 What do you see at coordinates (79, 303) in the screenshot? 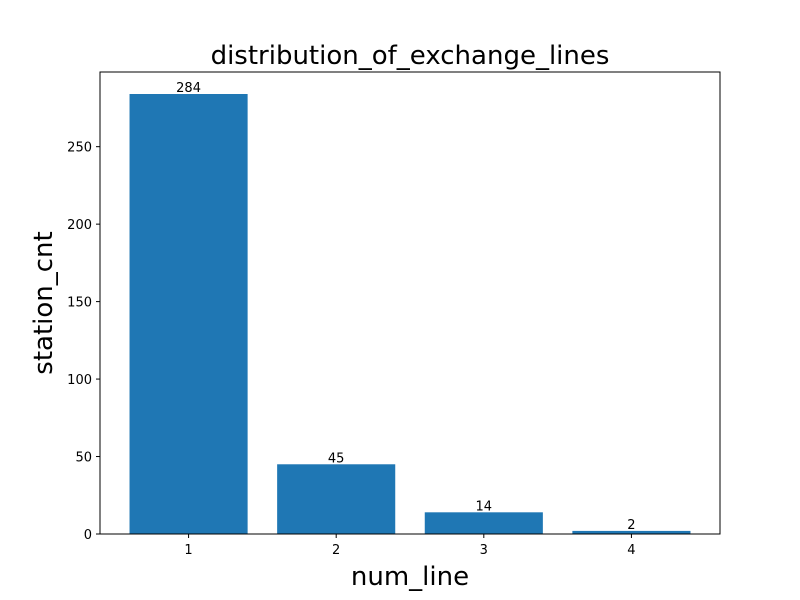
I see `y-tick-label-150: 150` at bounding box center [79, 303].